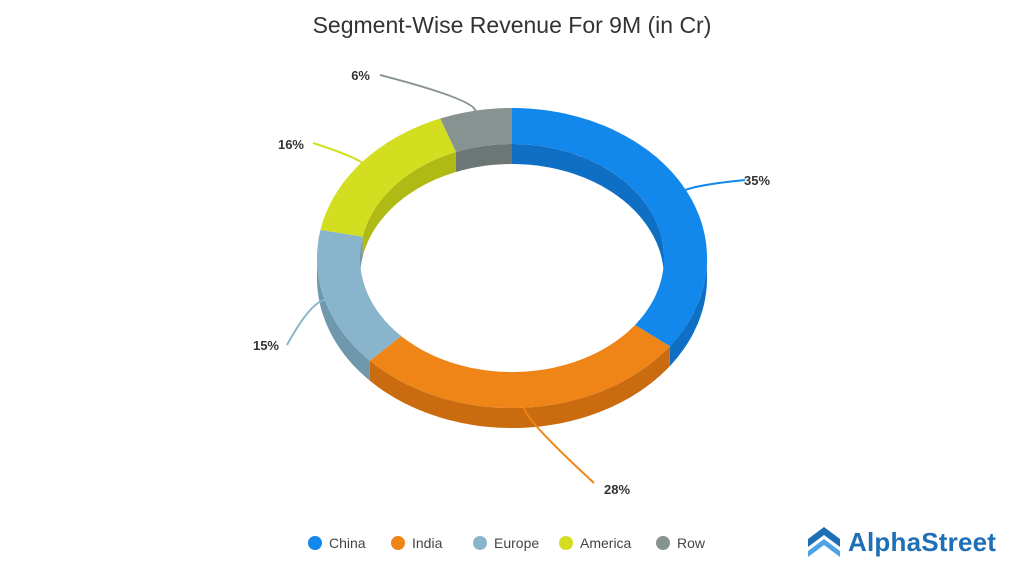 The height and width of the screenshot is (576, 1024). Describe the element at coordinates (922, 541) in the screenshot. I see `brand-name: AlphaStreet` at that location.